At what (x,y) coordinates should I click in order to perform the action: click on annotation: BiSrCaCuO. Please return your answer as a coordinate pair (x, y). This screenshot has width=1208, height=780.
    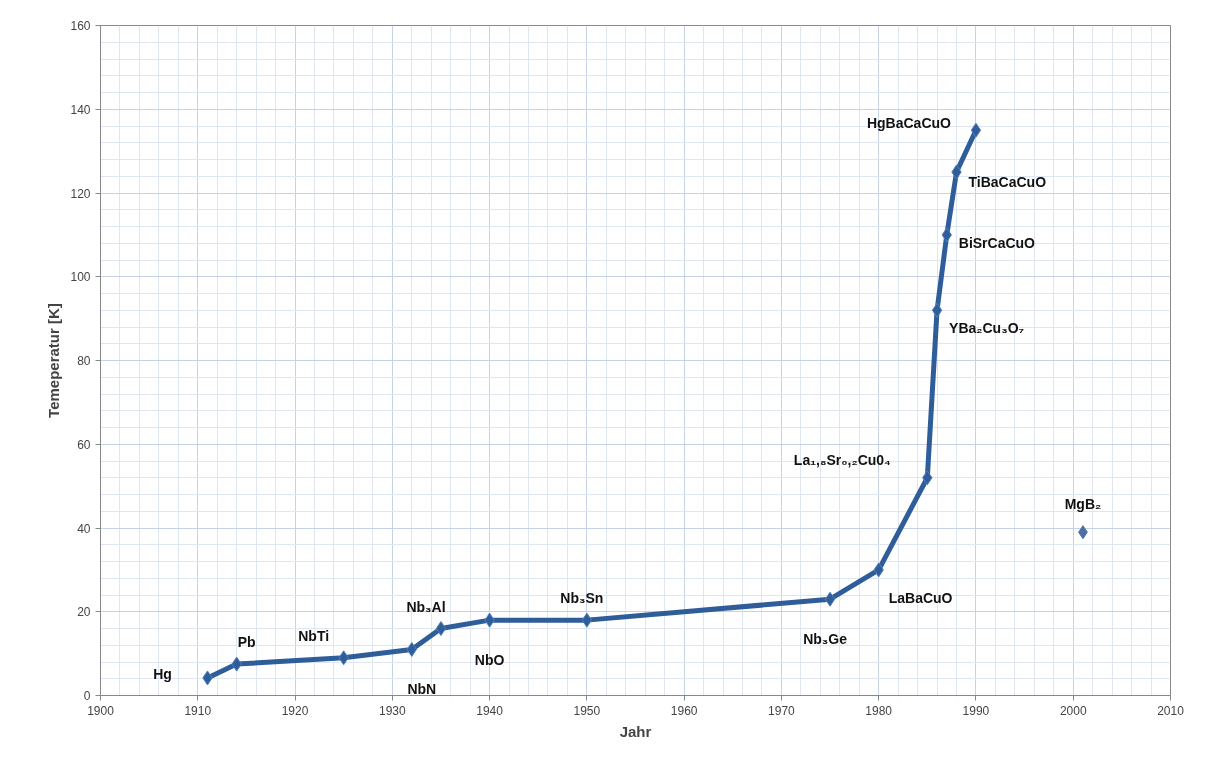
    Looking at the image, I should click on (997, 242).